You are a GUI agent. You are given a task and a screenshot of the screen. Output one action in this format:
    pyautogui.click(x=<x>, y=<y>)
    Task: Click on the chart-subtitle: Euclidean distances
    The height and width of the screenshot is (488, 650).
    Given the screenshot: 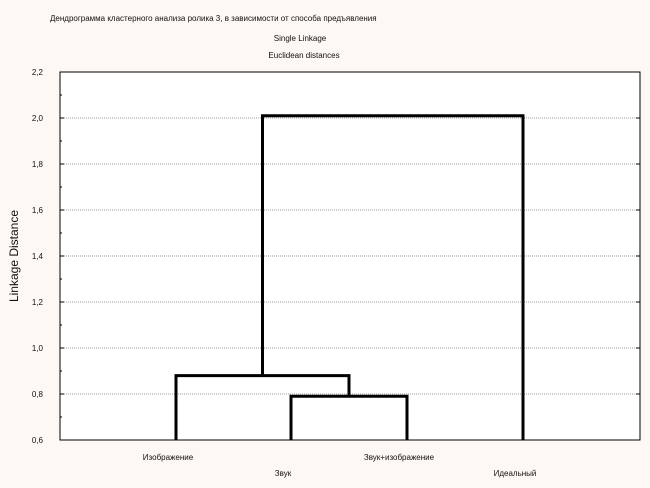 What is the action you would take?
    pyautogui.click(x=303, y=55)
    